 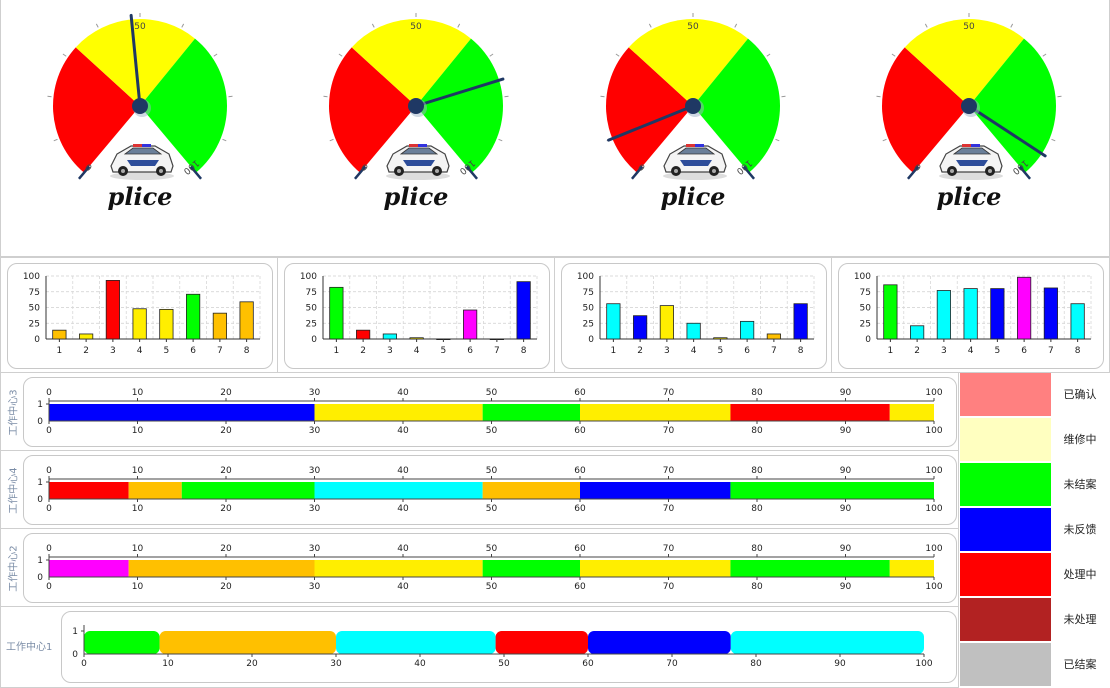 What do you see at coordinates (969, 106) in the screenshot?
I see `gauge-hub` at bounding box center [969, 106].